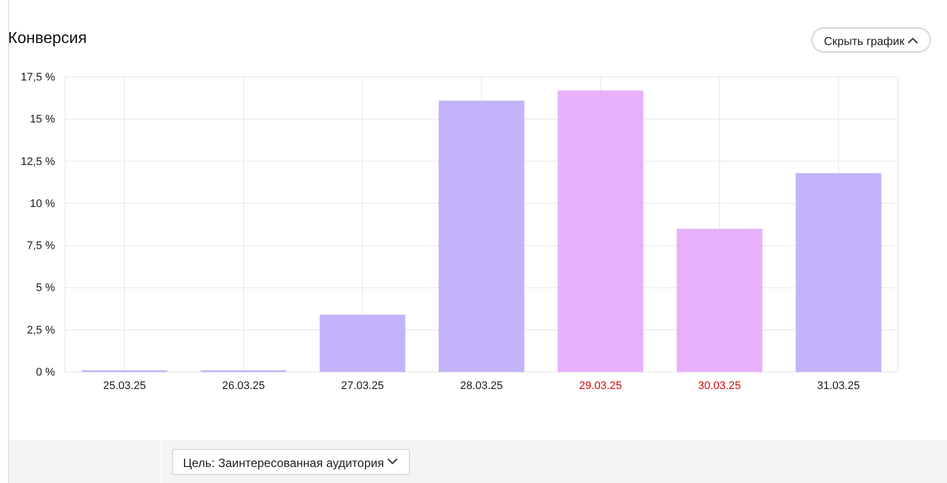 Image resolution: width=947 pixels, height=483 pixels. What do you see at coordinates (47, 38) in the screenshot?
I see `chart-title: Конверсия` at bounding box center [47, 38].